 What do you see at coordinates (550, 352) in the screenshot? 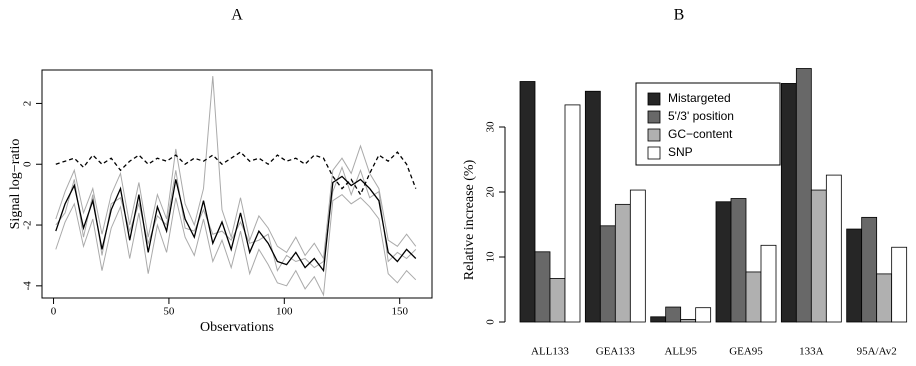
I see `x-tick-label: ALL133` at bounding box center [550, 352].